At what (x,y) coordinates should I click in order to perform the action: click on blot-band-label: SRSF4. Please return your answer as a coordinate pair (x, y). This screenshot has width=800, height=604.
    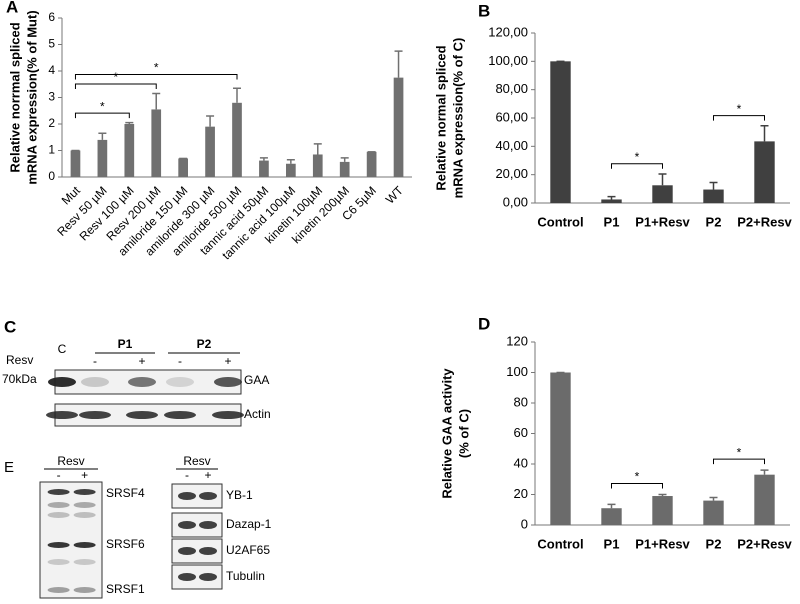
    Looking at the image, I should click on (125, 493).